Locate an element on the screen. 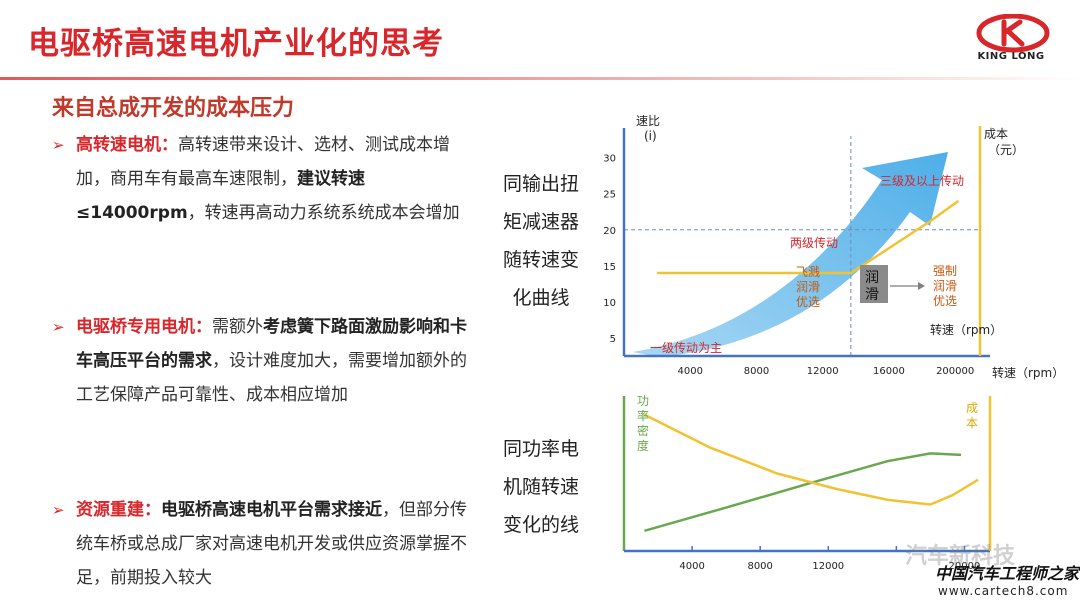  y-axis-label-left: 度 is located at coordinates (643, 445).